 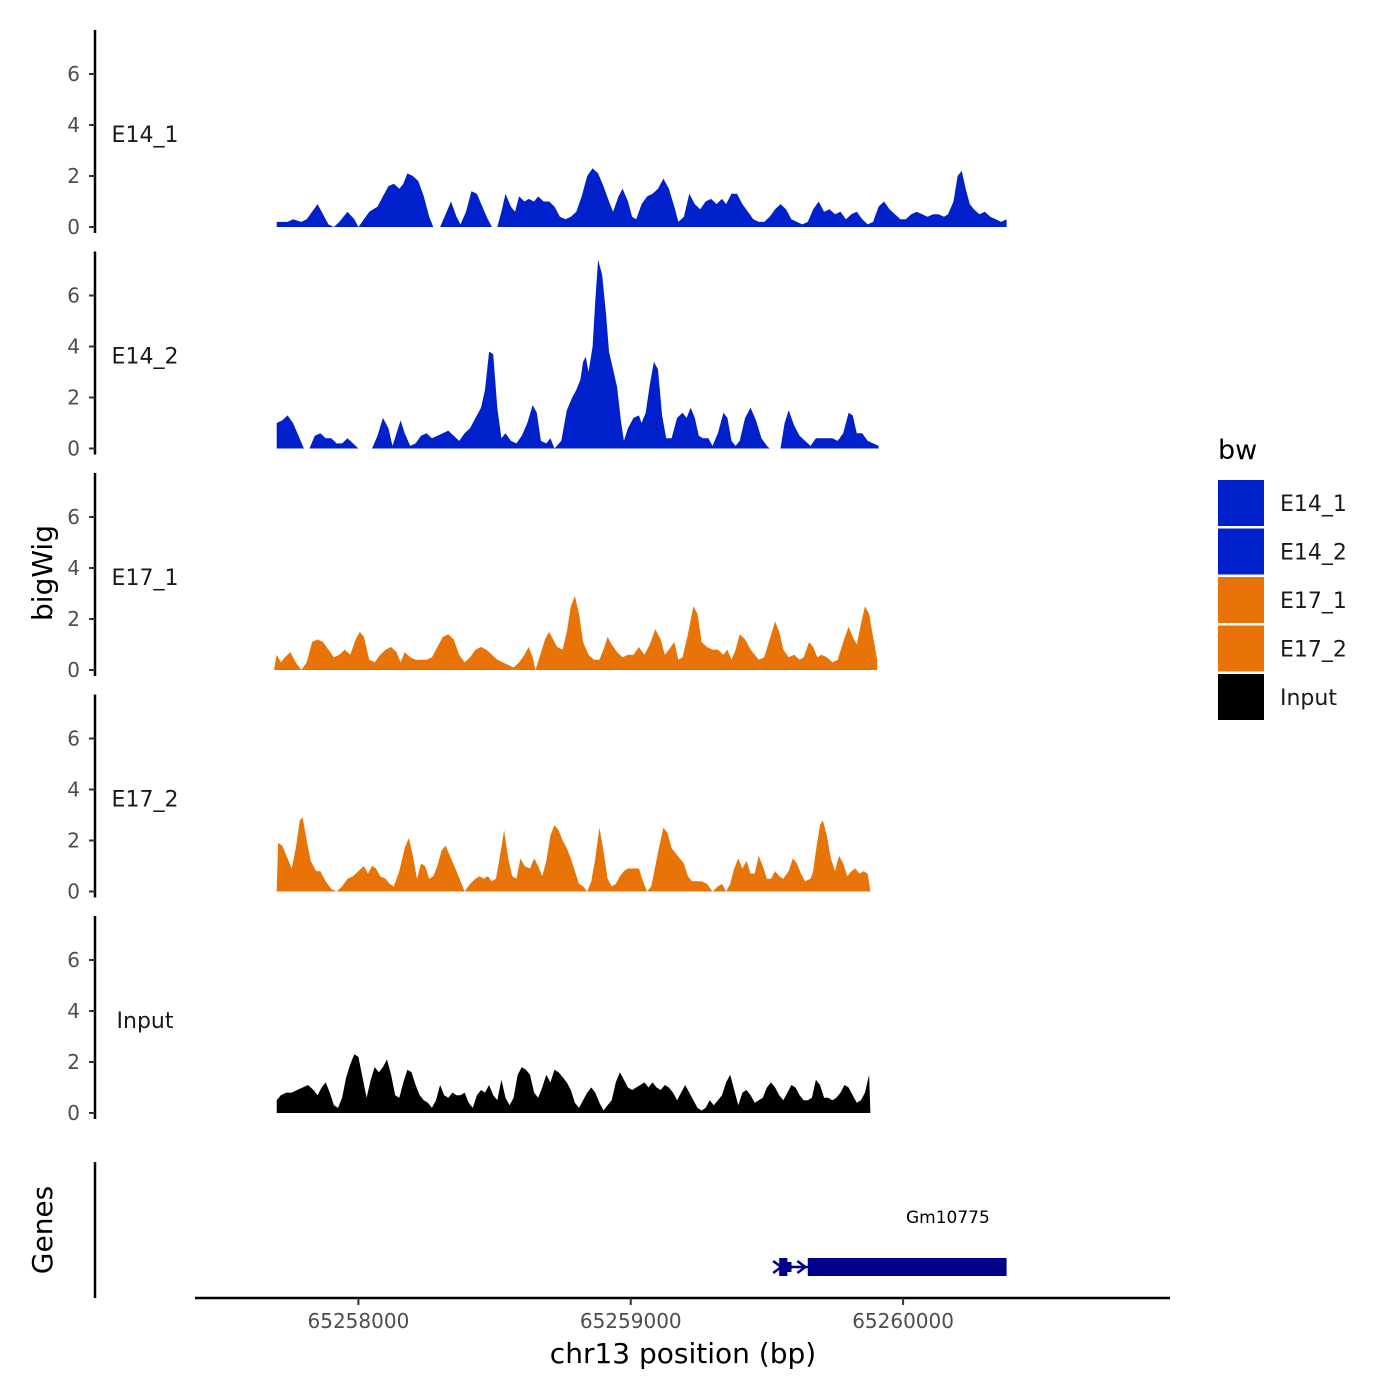 What do you see at coordinates (573, 1083) in the screenshot?
I see `area-Input` at bounding box center [573, 1083].